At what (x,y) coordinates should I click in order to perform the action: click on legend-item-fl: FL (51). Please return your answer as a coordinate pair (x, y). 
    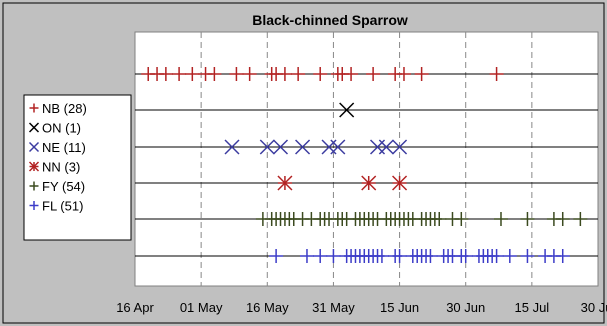
    Looking at the image, I should click on (56, 206).